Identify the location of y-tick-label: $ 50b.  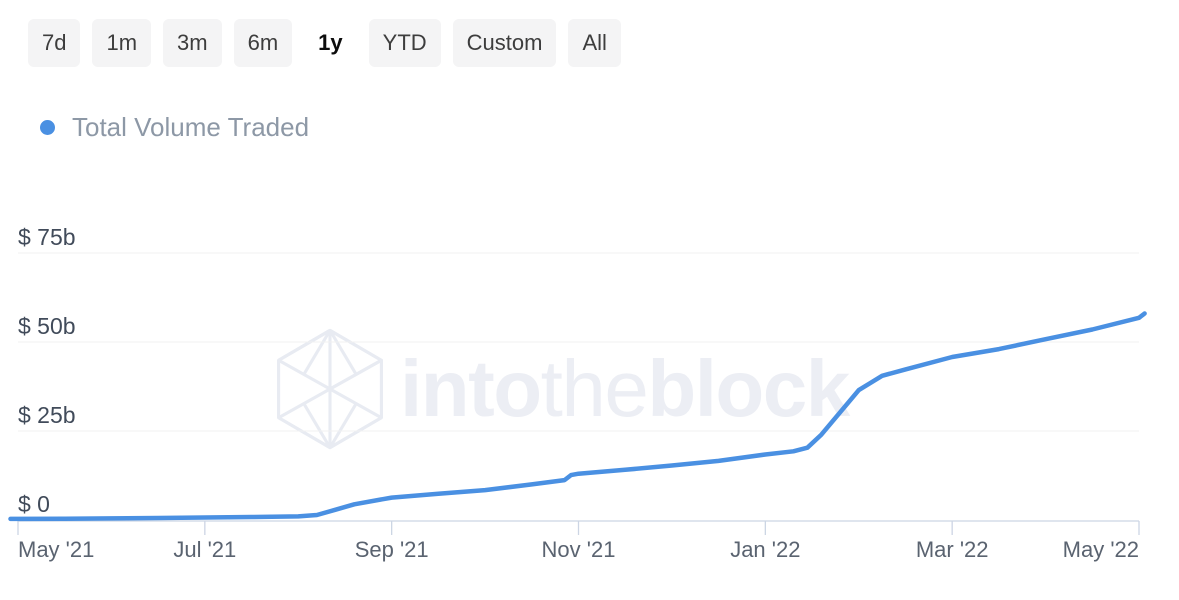
(47, 326).